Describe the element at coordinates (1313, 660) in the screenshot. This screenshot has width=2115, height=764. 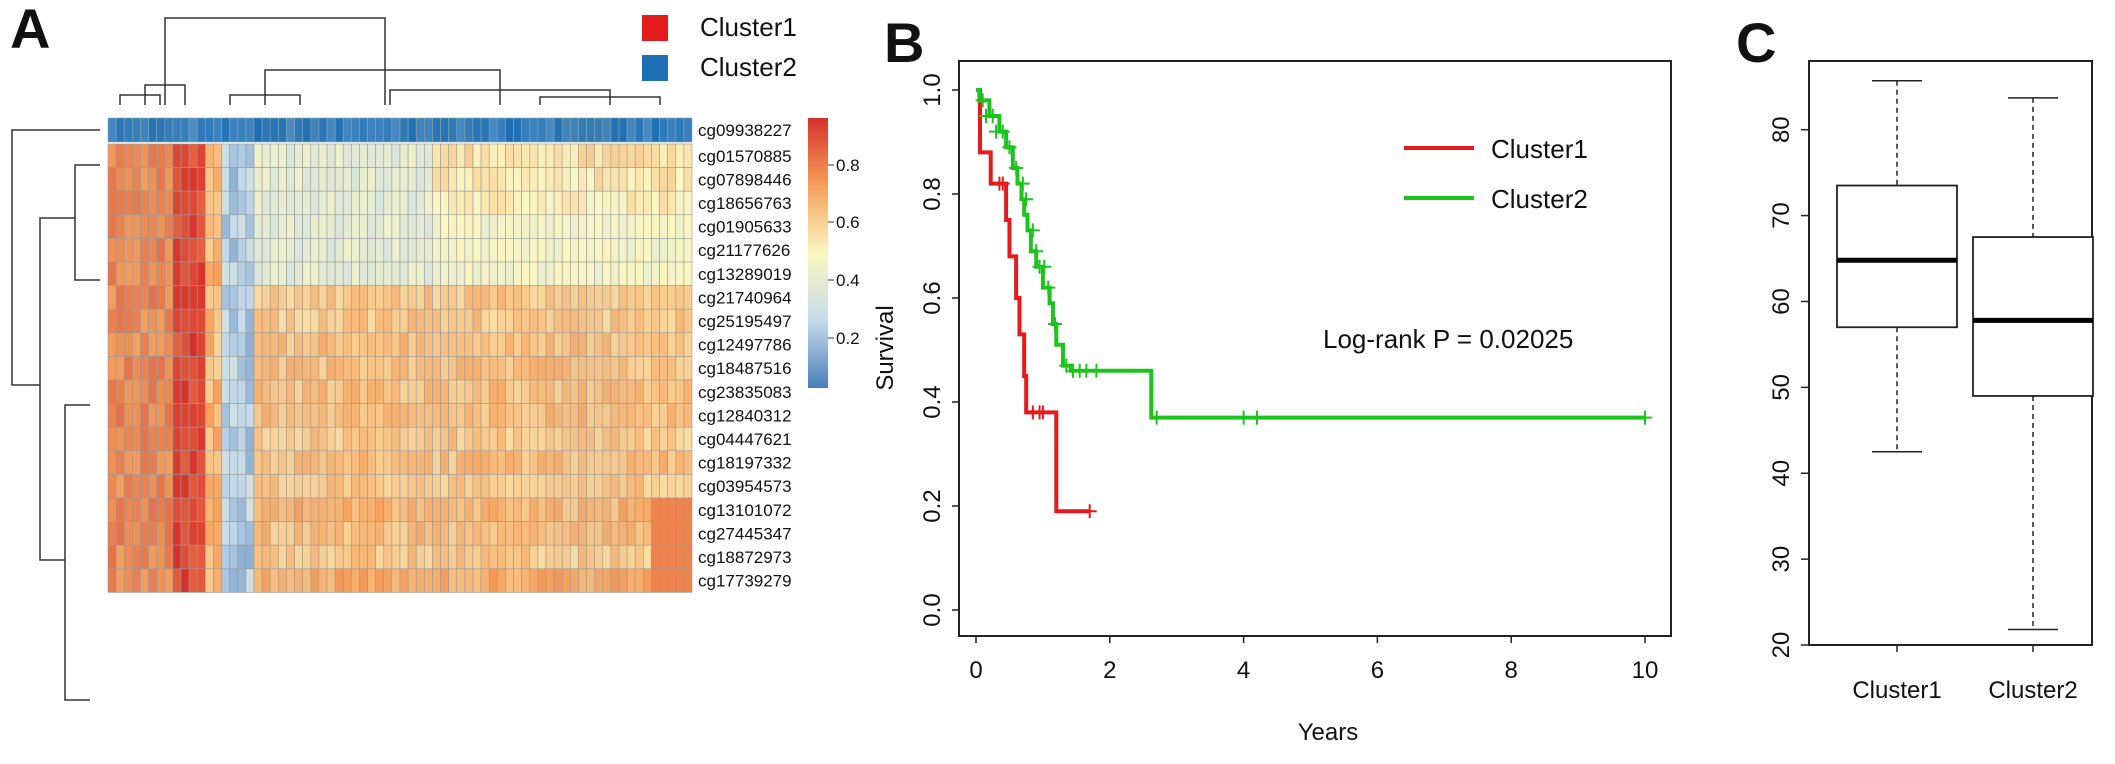
I see `km-x-axis: 0 2 4 6 8 10` at that location.